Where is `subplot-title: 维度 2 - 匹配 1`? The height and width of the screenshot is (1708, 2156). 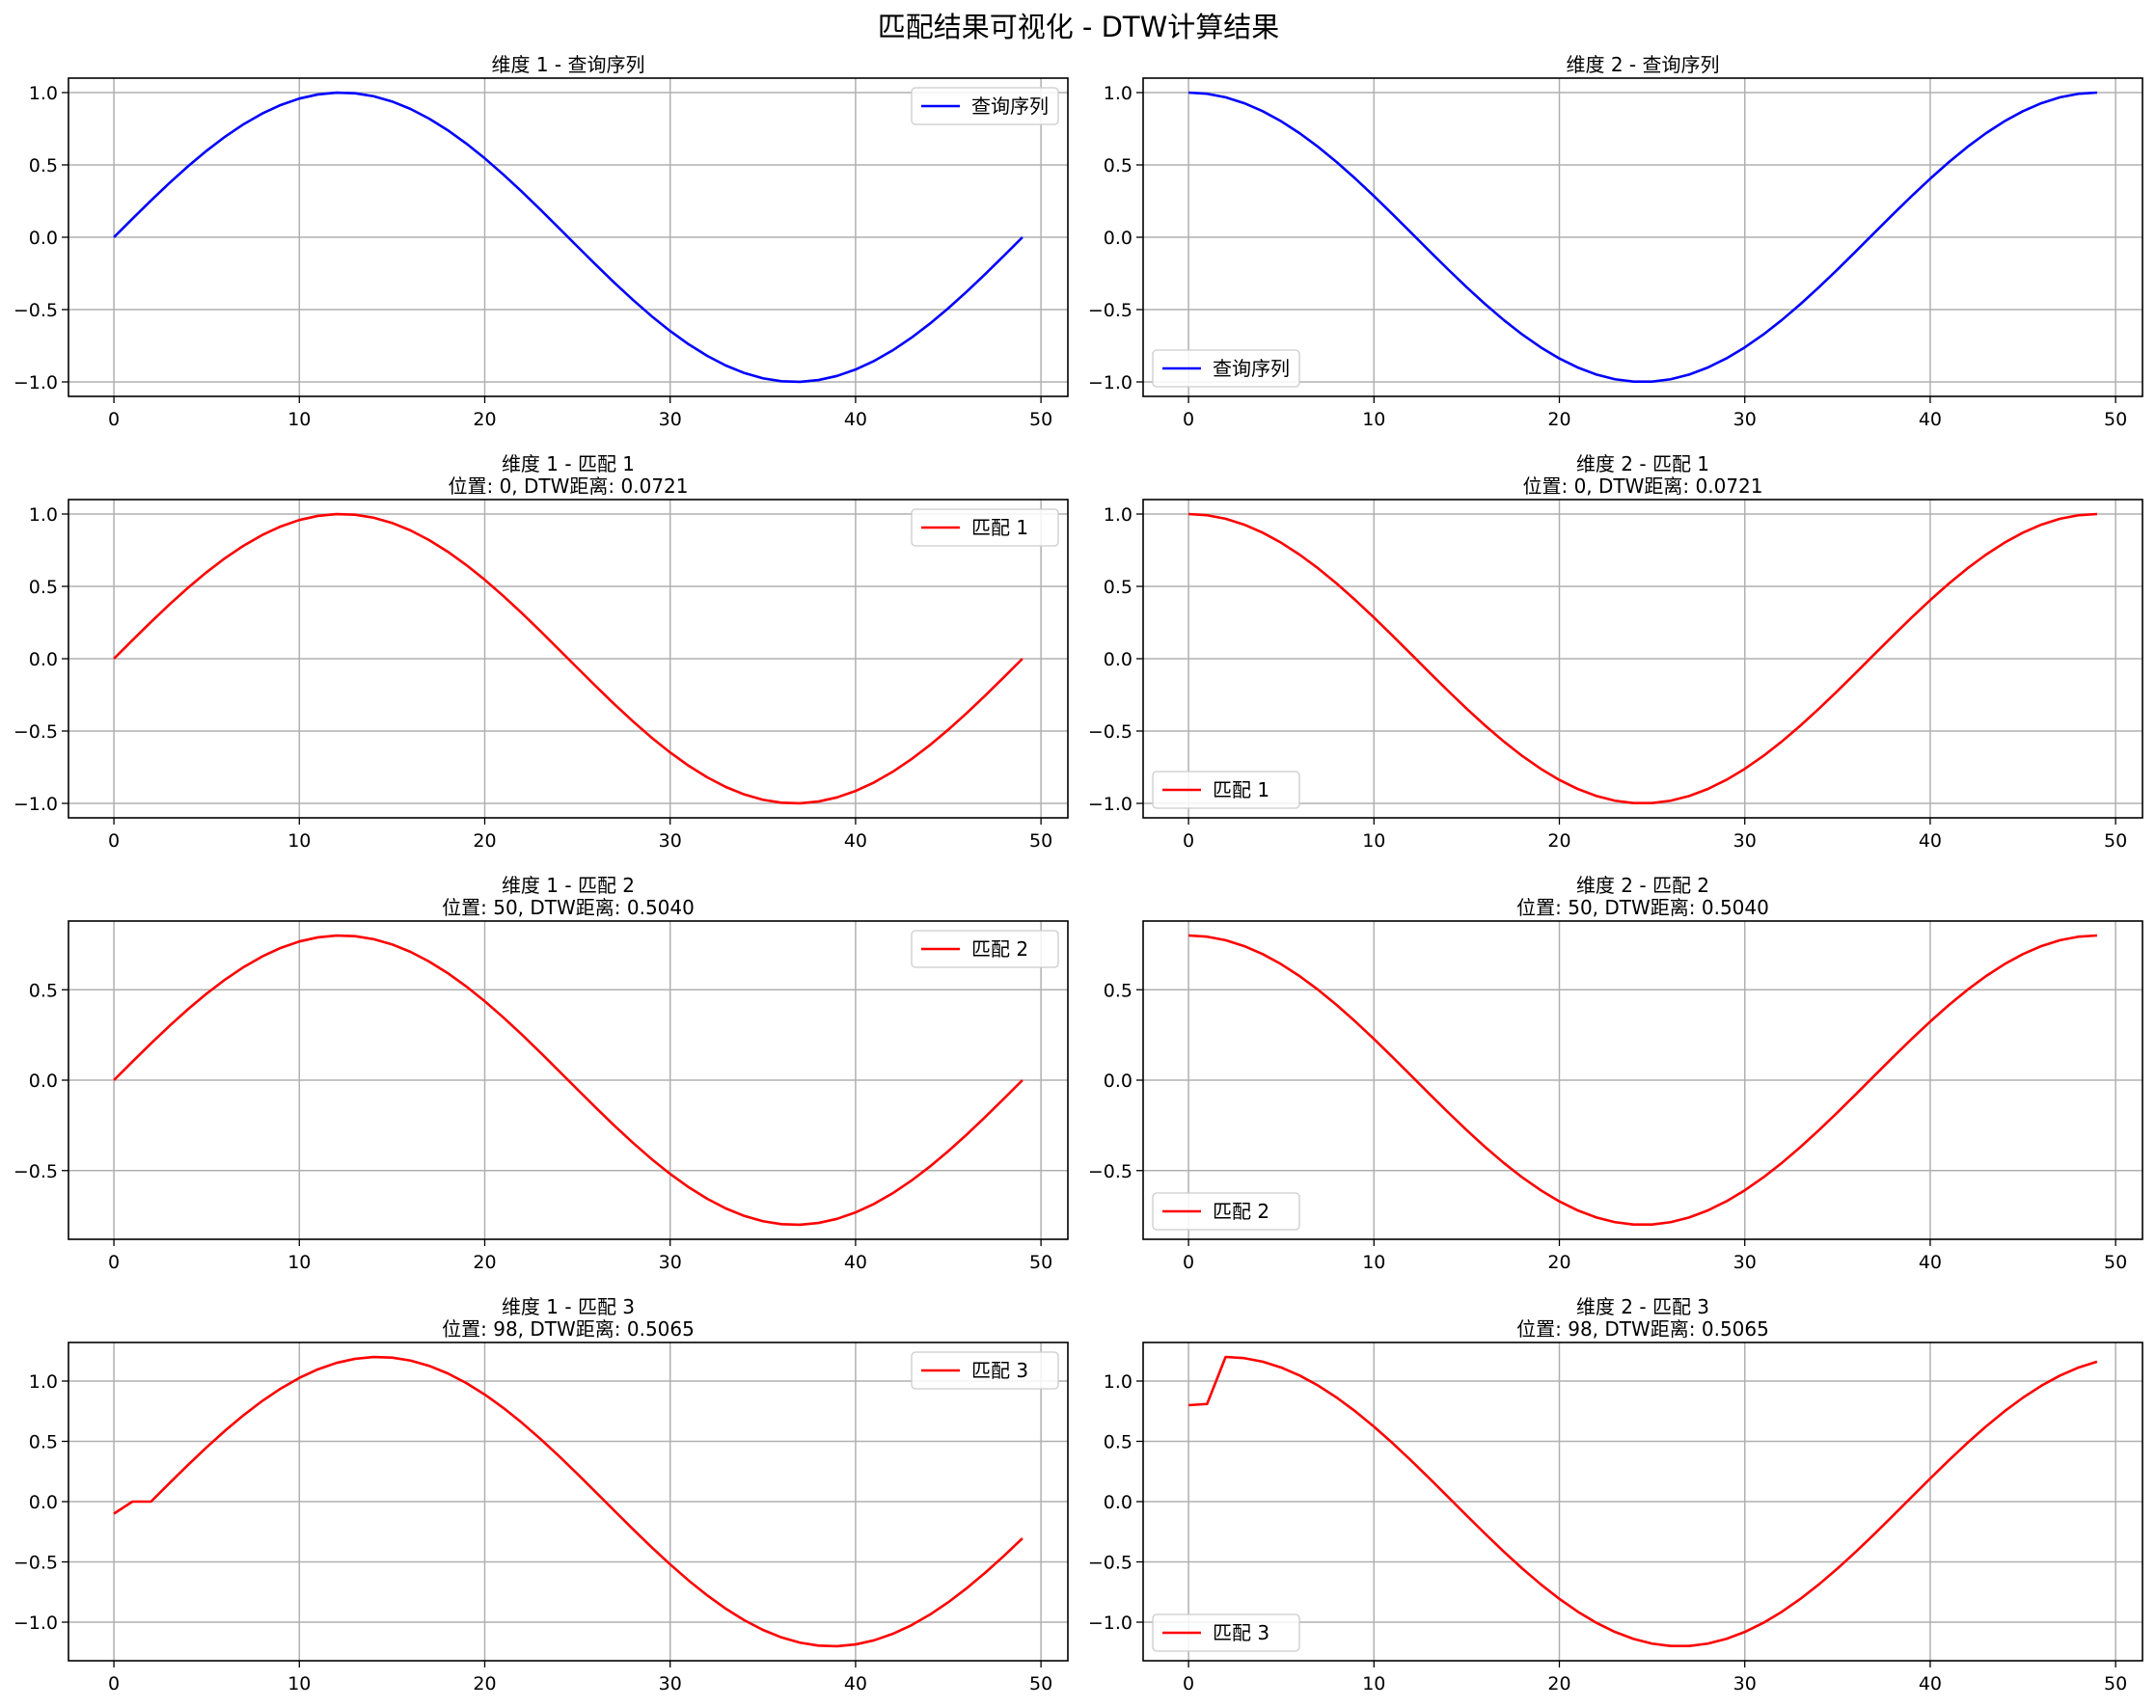
subplot-title: 维度 2 - 匹配 1 is located at coordinates (1642, 463).